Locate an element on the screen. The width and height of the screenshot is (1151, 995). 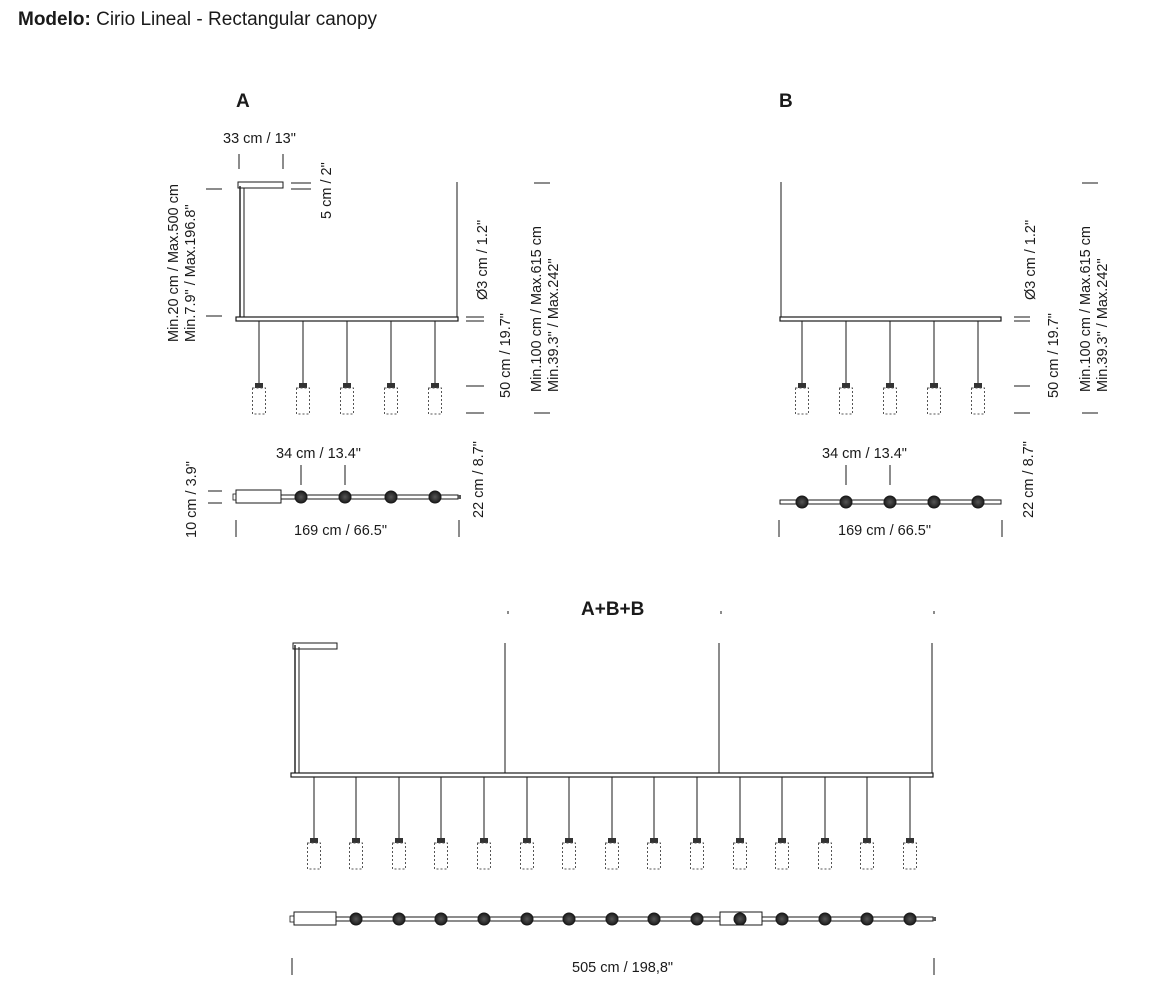
combo-pendants is located at coordinates (612, 823).